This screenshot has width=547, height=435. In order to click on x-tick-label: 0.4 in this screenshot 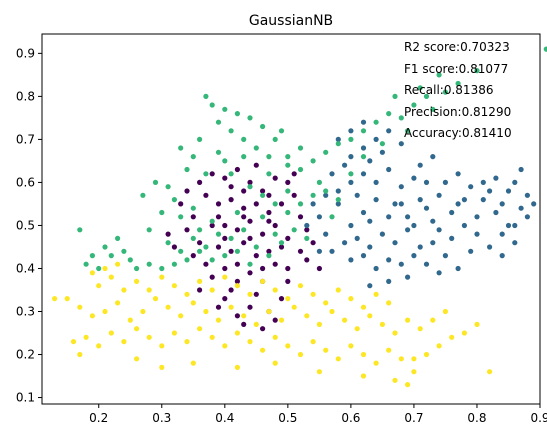, I will do `click(224, 418)`.